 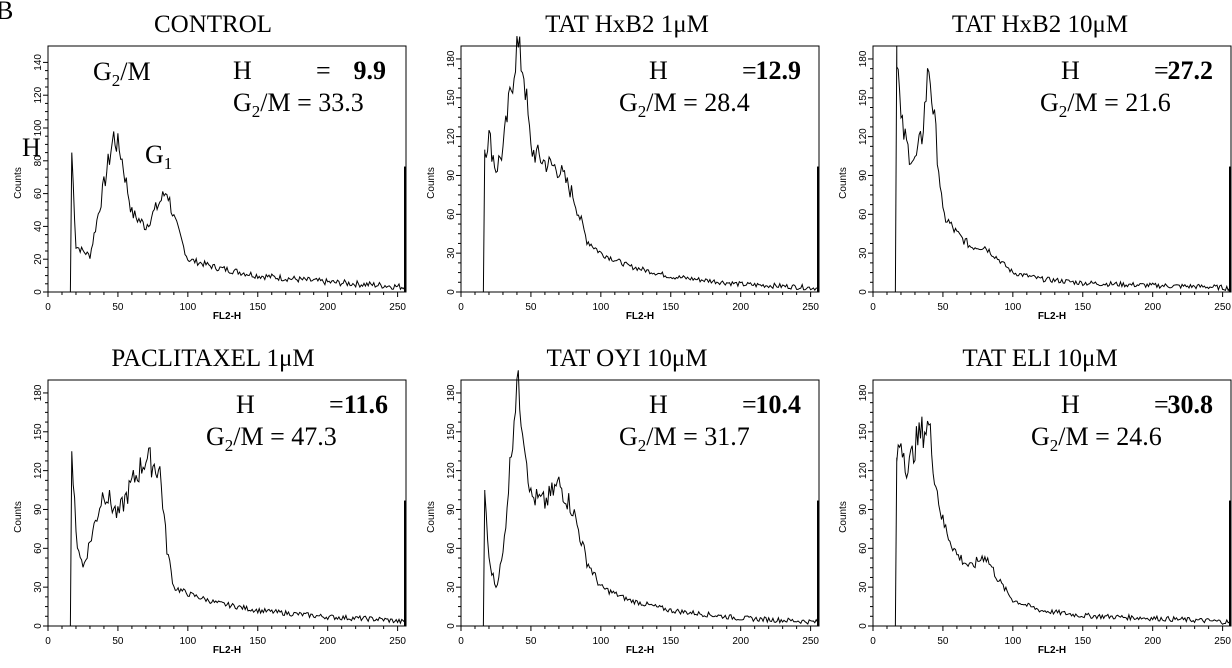 I want to click on g2m-label: G2/M = 31.7, so click(x=684, y=438).